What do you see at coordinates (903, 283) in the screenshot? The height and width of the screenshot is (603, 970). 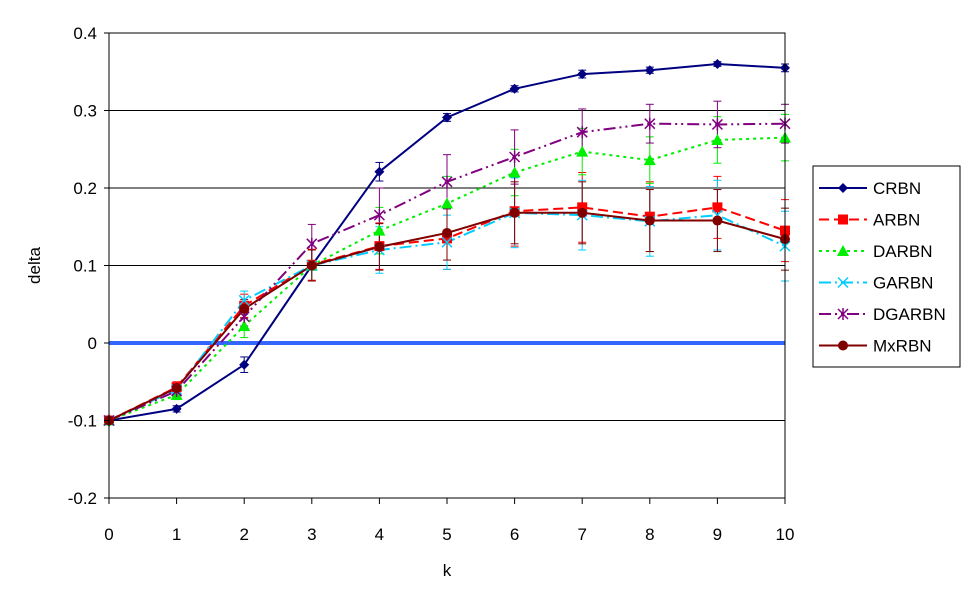 I see `legend-label-garbn: GARBN` at bounding box center [903, 283].